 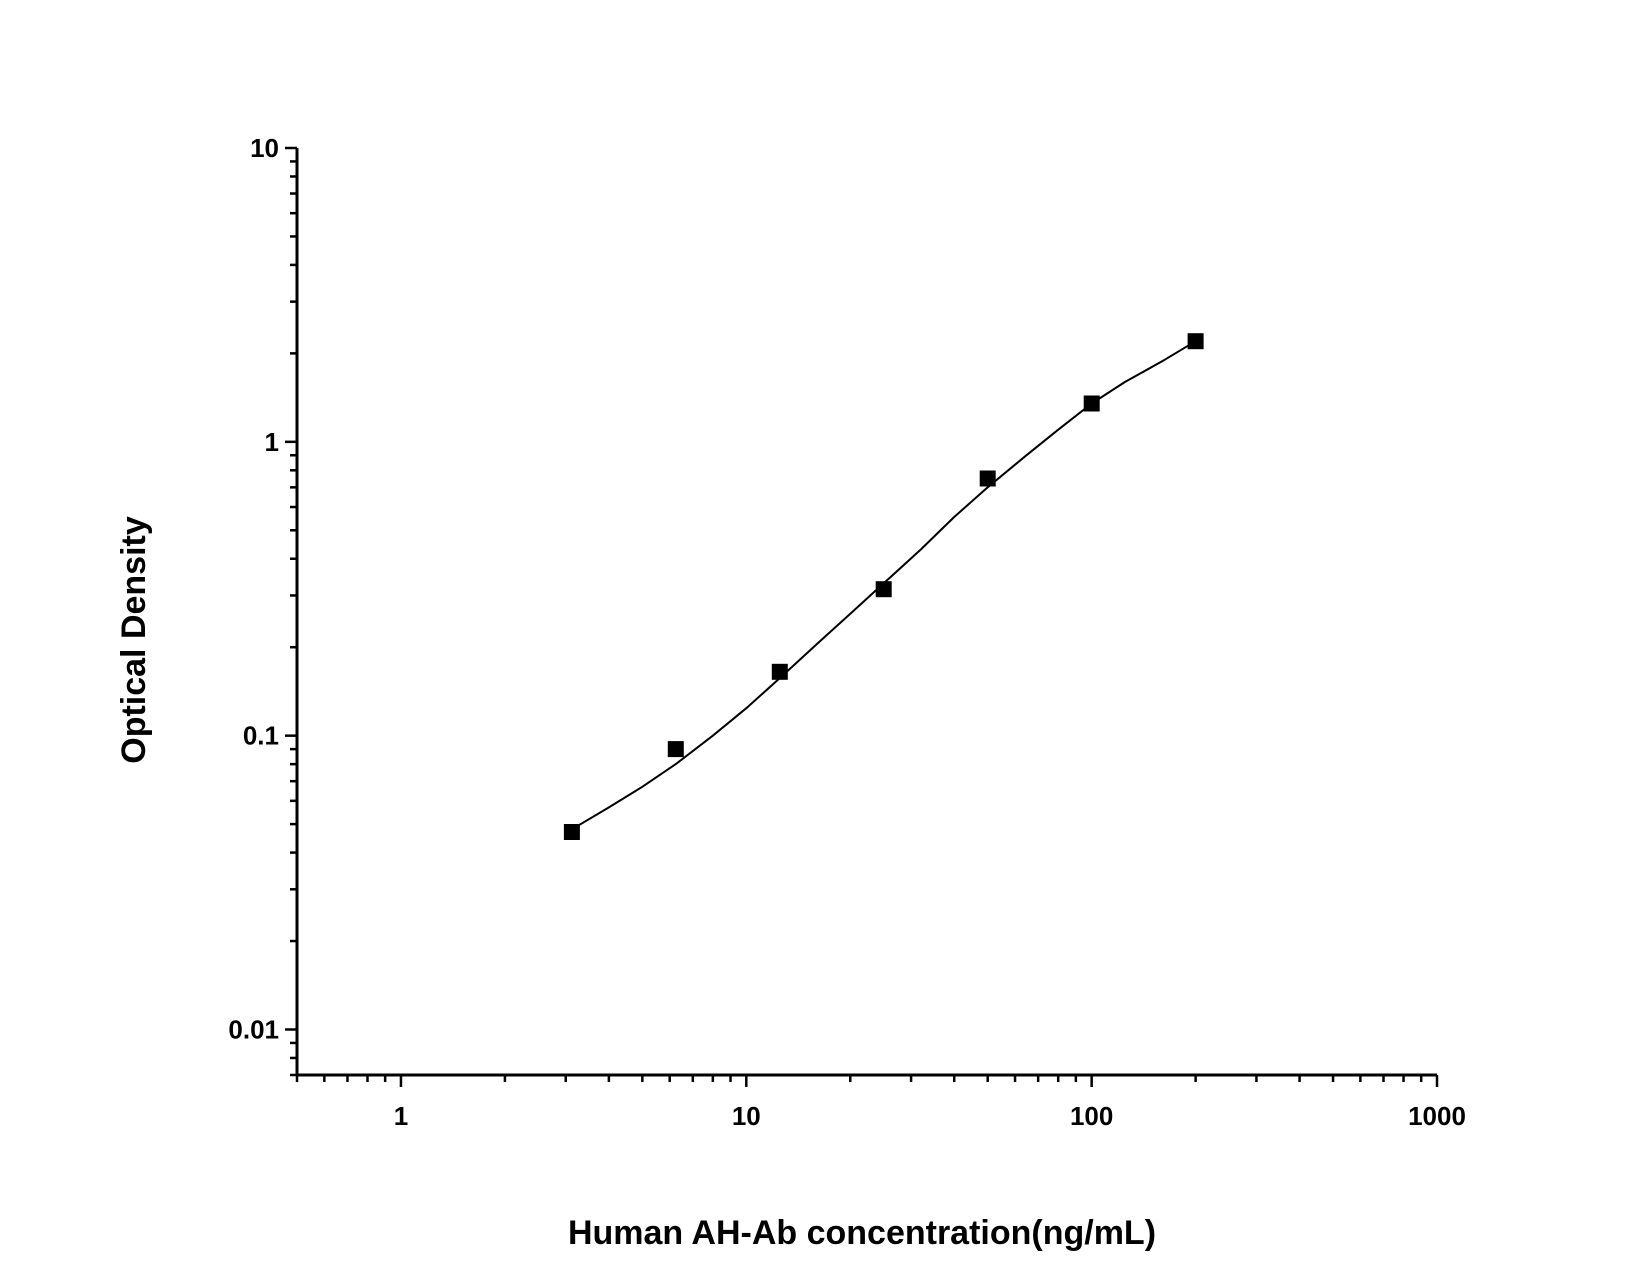 What do you see at coordinates (264, 148) in the screenshot?
I see `y-tick-label: 10` at bounding box center [264, 148].